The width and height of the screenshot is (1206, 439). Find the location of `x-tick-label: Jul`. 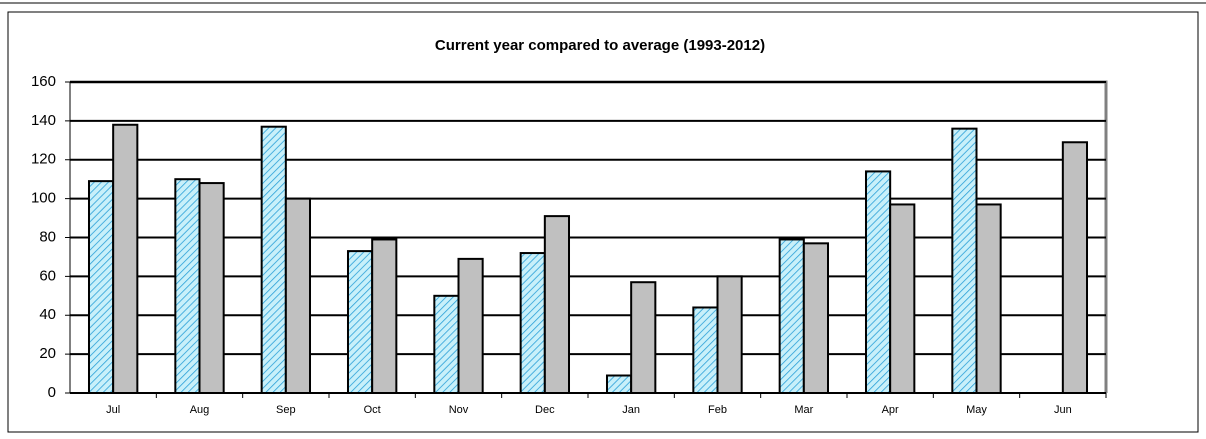

x-tick-label: Jul is located at coordinates (113, 410).